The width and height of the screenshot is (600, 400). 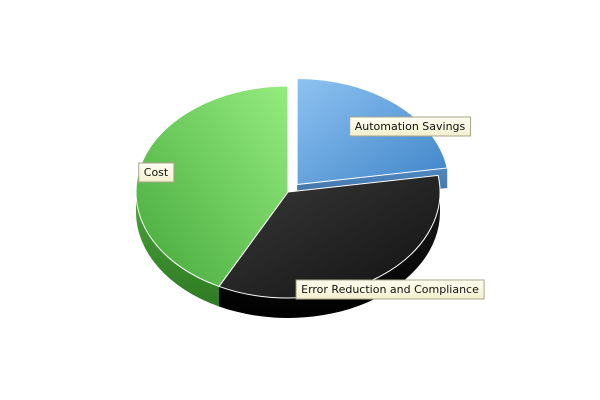 I want to click on slice-label-automation-savings: Automation Savings, so click(x=410, y=126).